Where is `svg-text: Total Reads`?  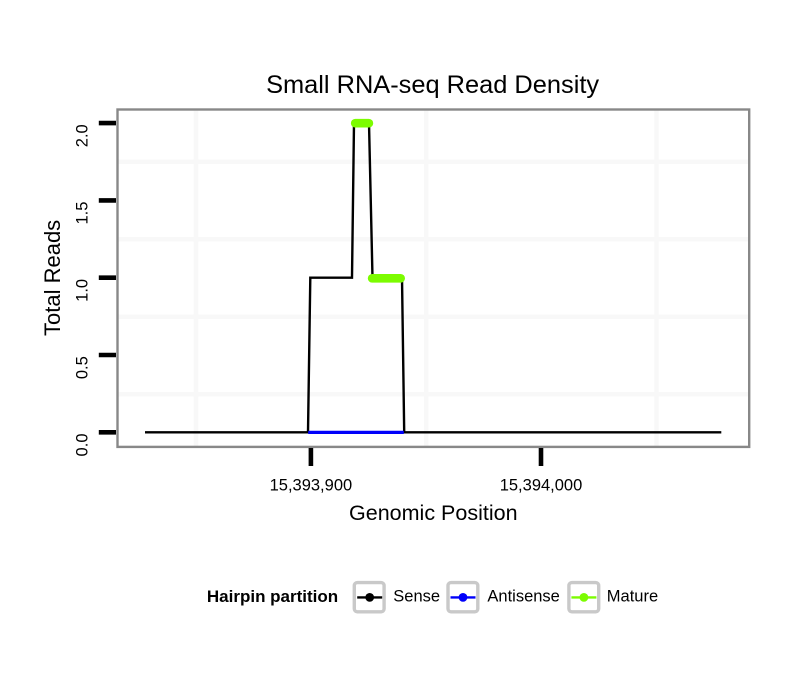
svg-text: Total Reads is located at coordinates (52, 278).